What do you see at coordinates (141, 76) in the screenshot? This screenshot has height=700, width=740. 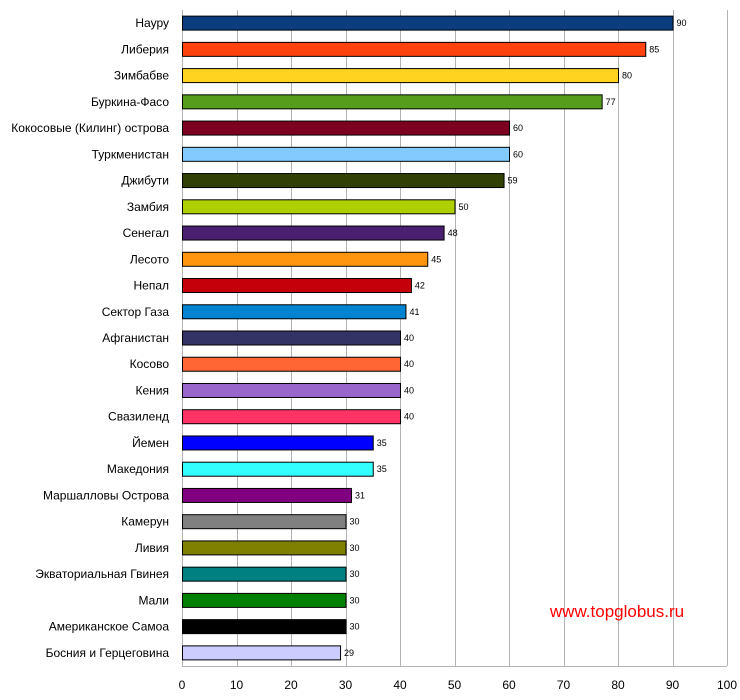 I see `category-label: Зимбабве` at bounding box center [141, 76].